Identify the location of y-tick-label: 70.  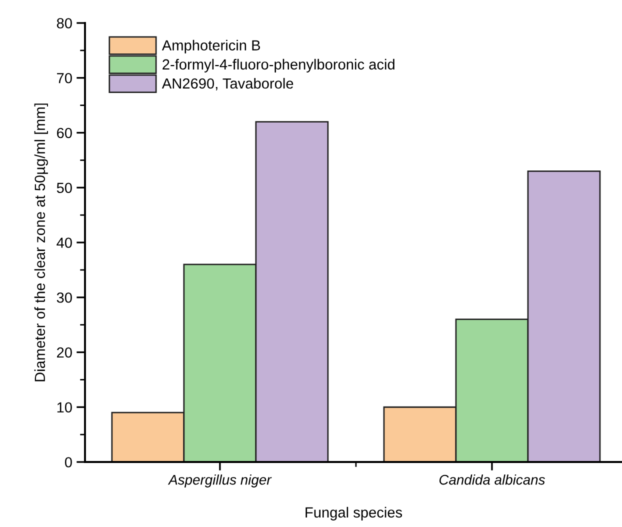
(64, 78).